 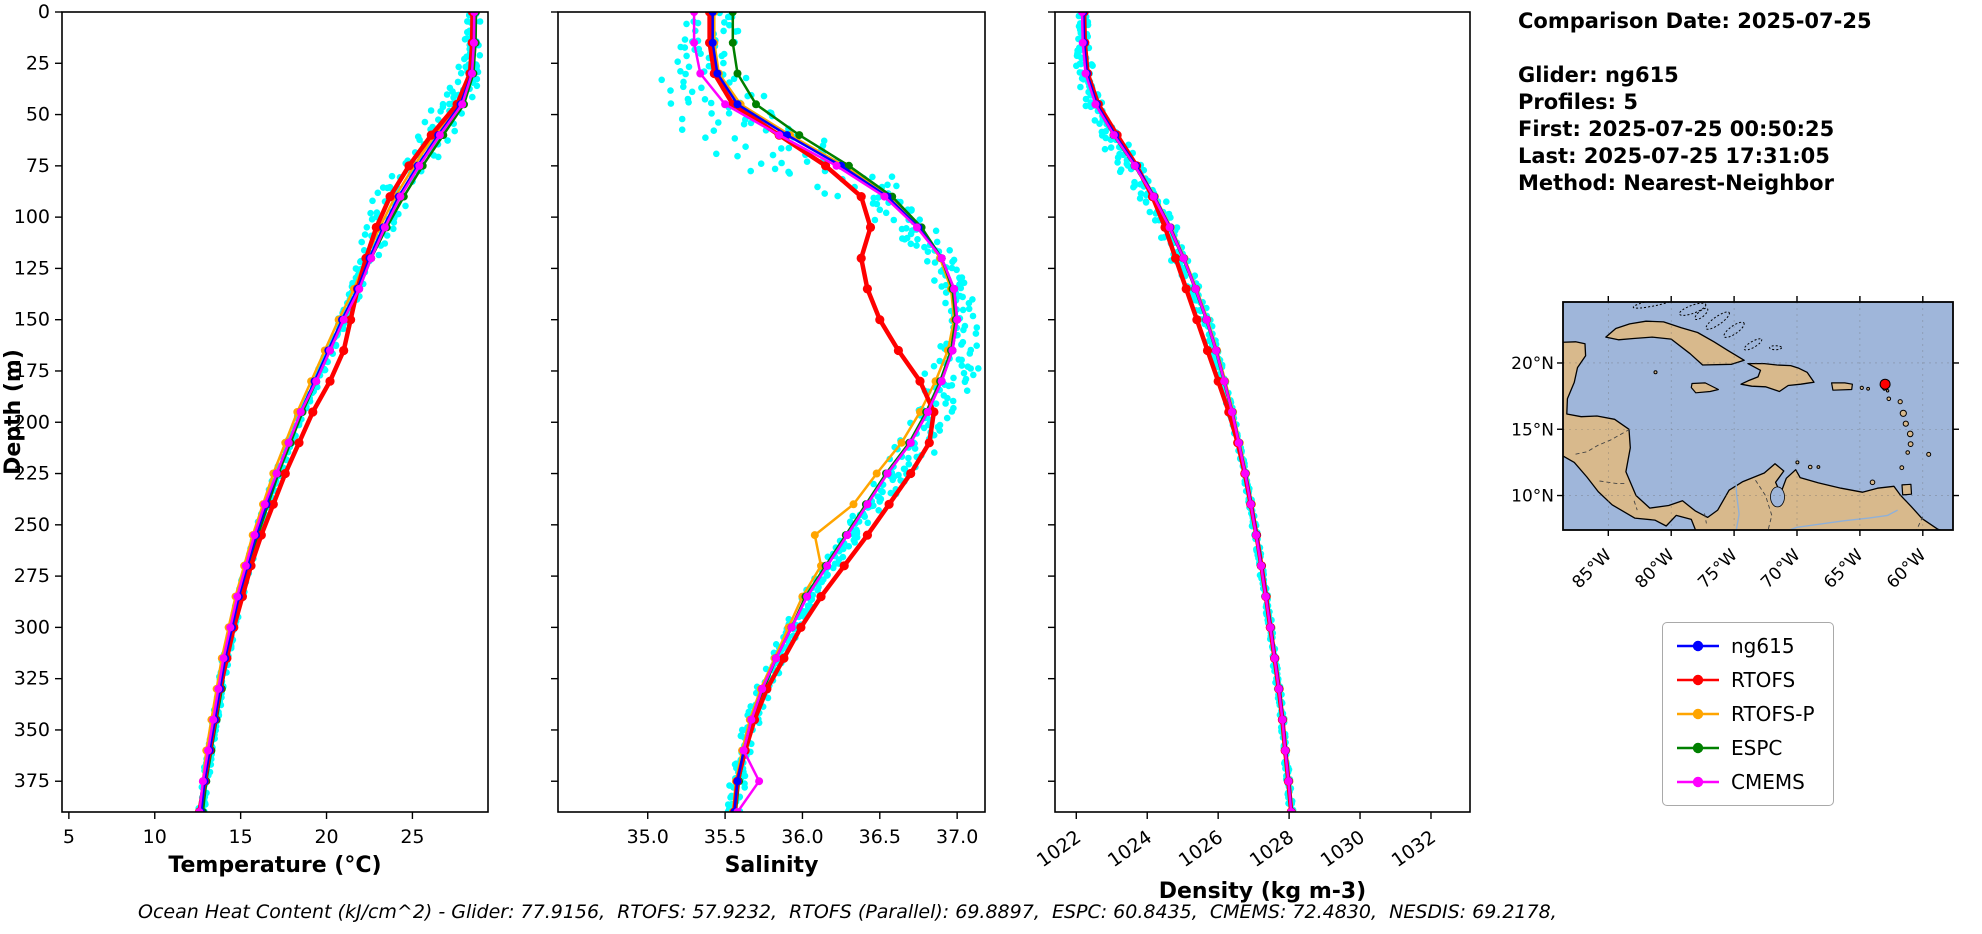 I want to click on legend-entry-rtofs-p: RTOFS-P, so click(x=1745, y=714).